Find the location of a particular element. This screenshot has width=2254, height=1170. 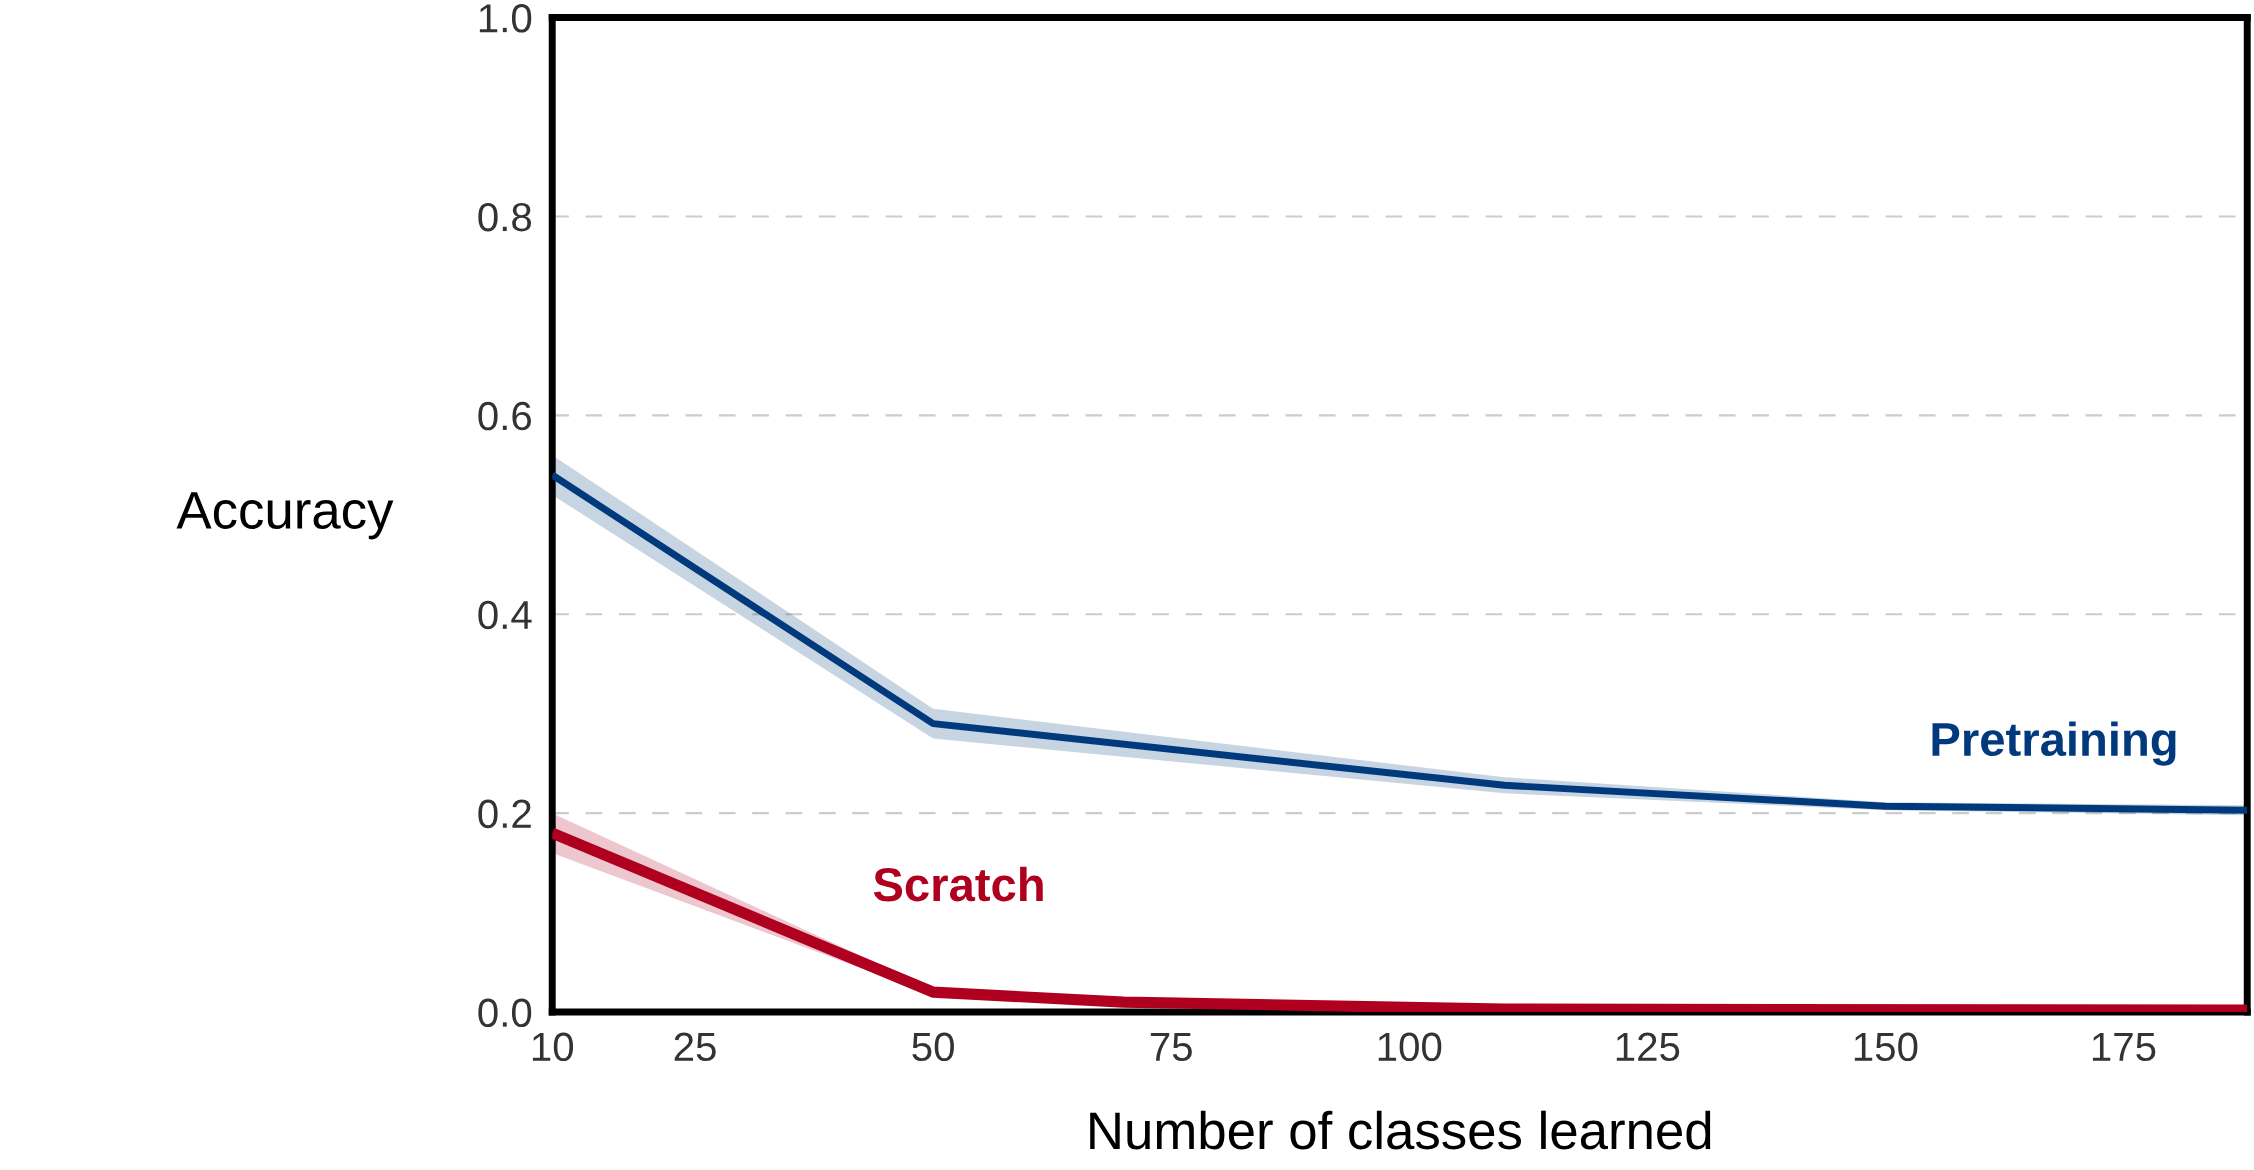

y-axis-title: Accuracy is located at coordinates (285, 516).